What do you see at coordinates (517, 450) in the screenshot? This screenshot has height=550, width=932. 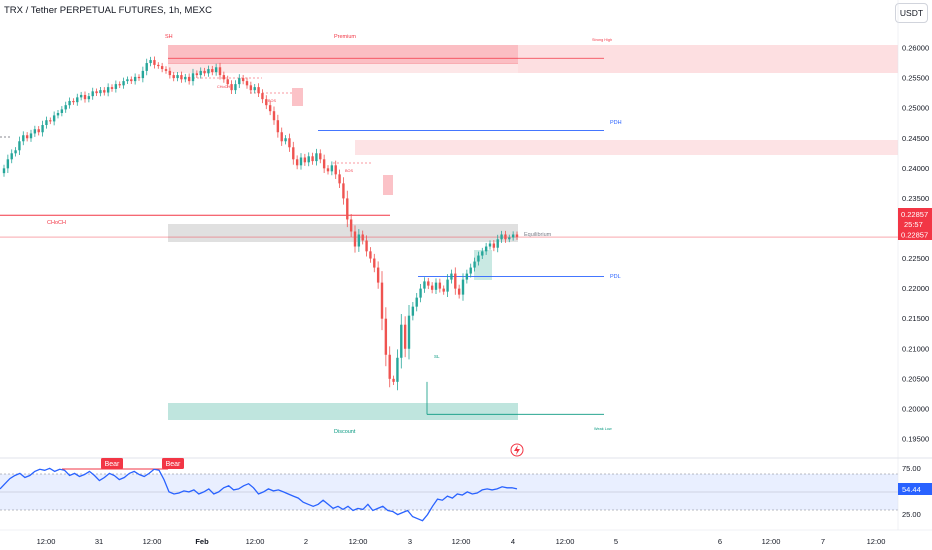 I see `lightning-icon` at bounding box center [517, 450].